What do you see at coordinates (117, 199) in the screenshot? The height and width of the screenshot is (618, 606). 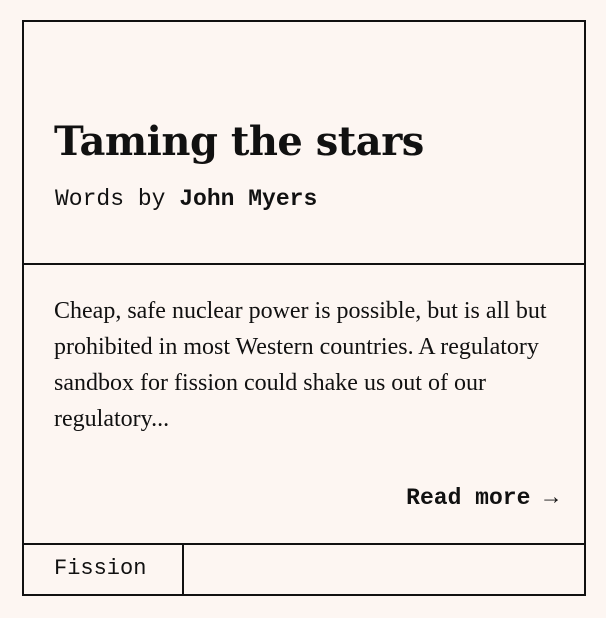 I see `byline-prefix: Words by` at bounding box center [117, 199].